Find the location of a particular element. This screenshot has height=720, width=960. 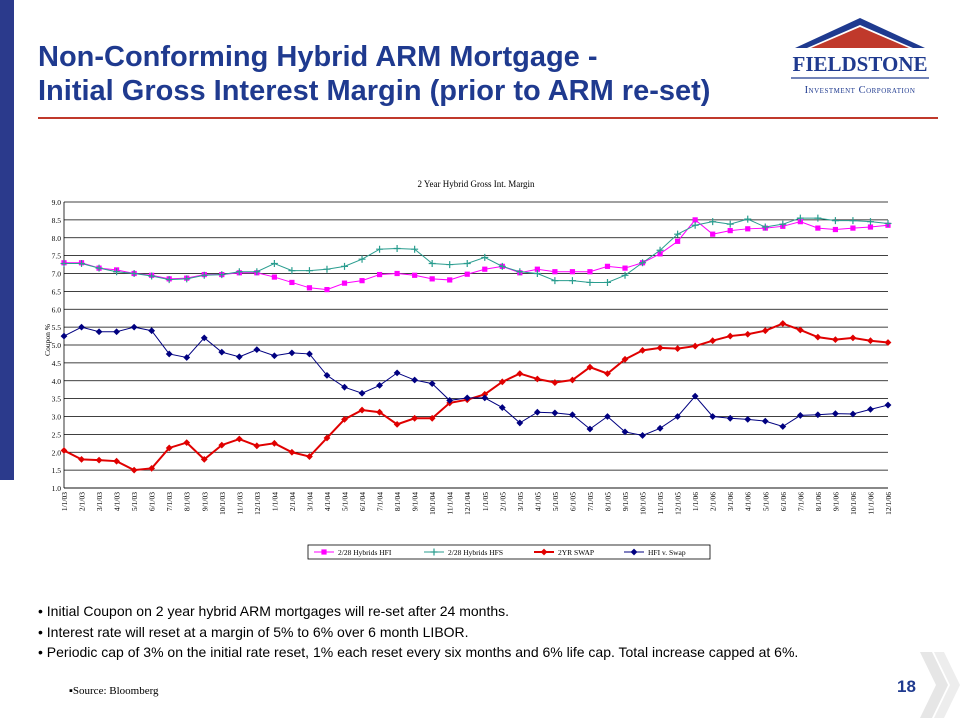

y-tick-label: 9.0 is located at coordinates (57, 202).